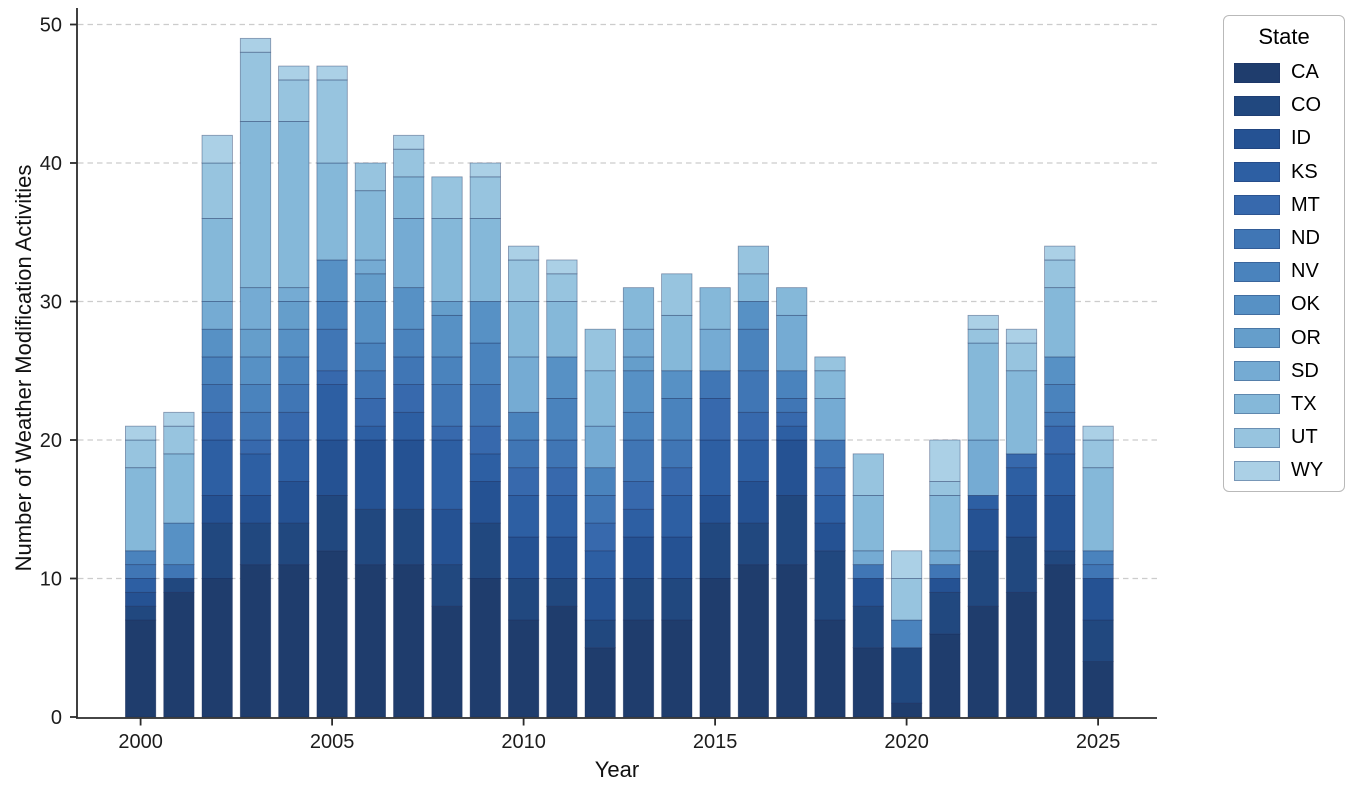  Describe the element at coordinates (141, 558) in the screenshot. I see `bar-segment-2000-NV` at that location.